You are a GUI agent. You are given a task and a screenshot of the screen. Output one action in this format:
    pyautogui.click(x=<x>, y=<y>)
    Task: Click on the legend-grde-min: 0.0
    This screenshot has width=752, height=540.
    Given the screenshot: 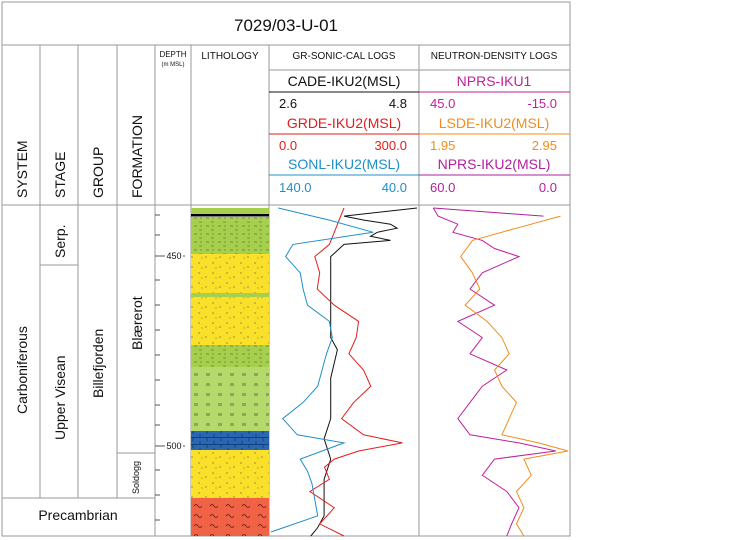 What is the action you would take?
    pyautogui.click(x=288, y=145)
    